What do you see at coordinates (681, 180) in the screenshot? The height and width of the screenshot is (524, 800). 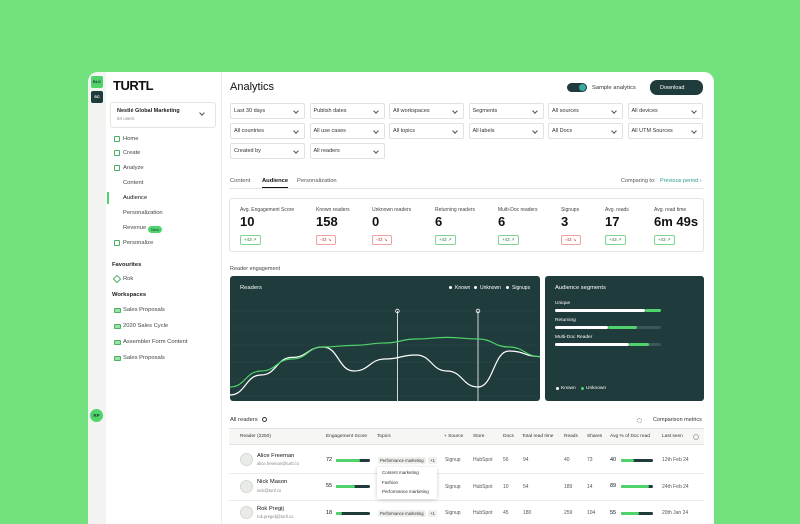 I see `comparing-period: Previous period ›` at bounding box center [681, 180].